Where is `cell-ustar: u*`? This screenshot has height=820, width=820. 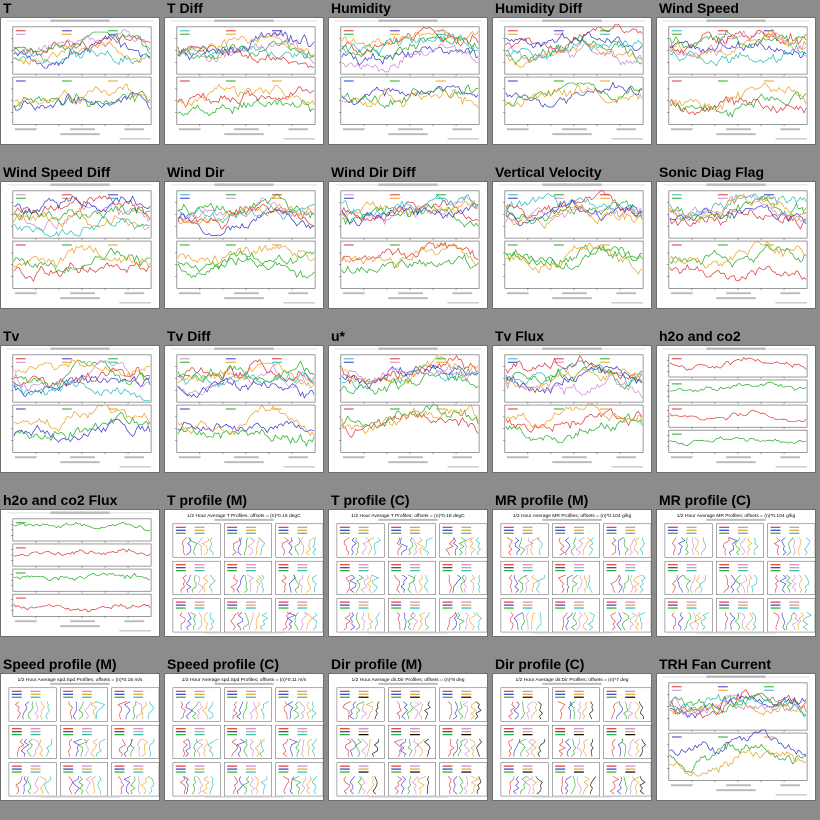 cell-ustar: u* is located at coordinates (408, 408).